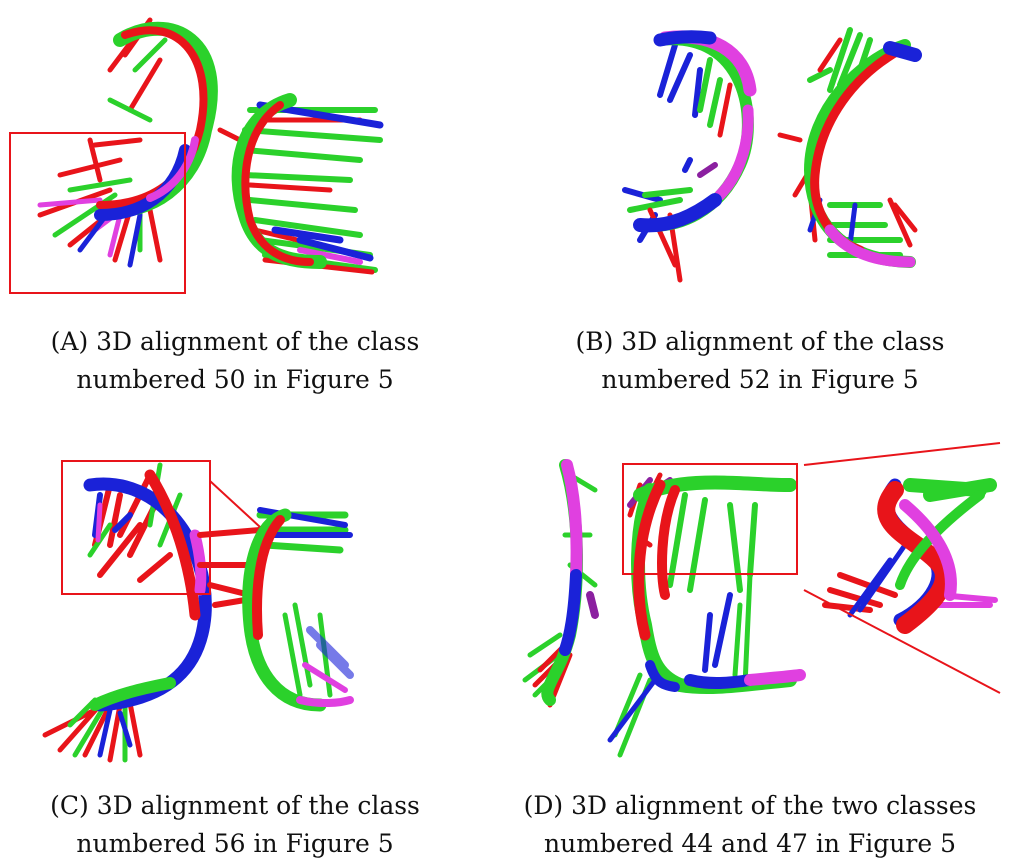 This screenshot has width=1019, height=863. Describe the element at coordinates (196, 155) in the screenshot. I see `panel-a-structure` at that location.